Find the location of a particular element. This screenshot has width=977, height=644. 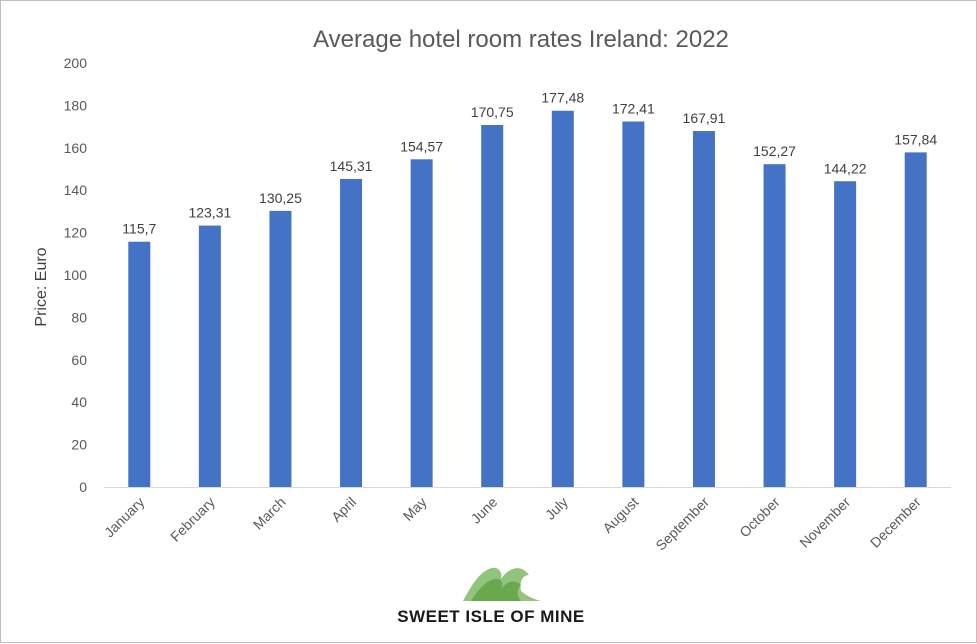

data-label: 115,7 is located at coordinates (139, 229).